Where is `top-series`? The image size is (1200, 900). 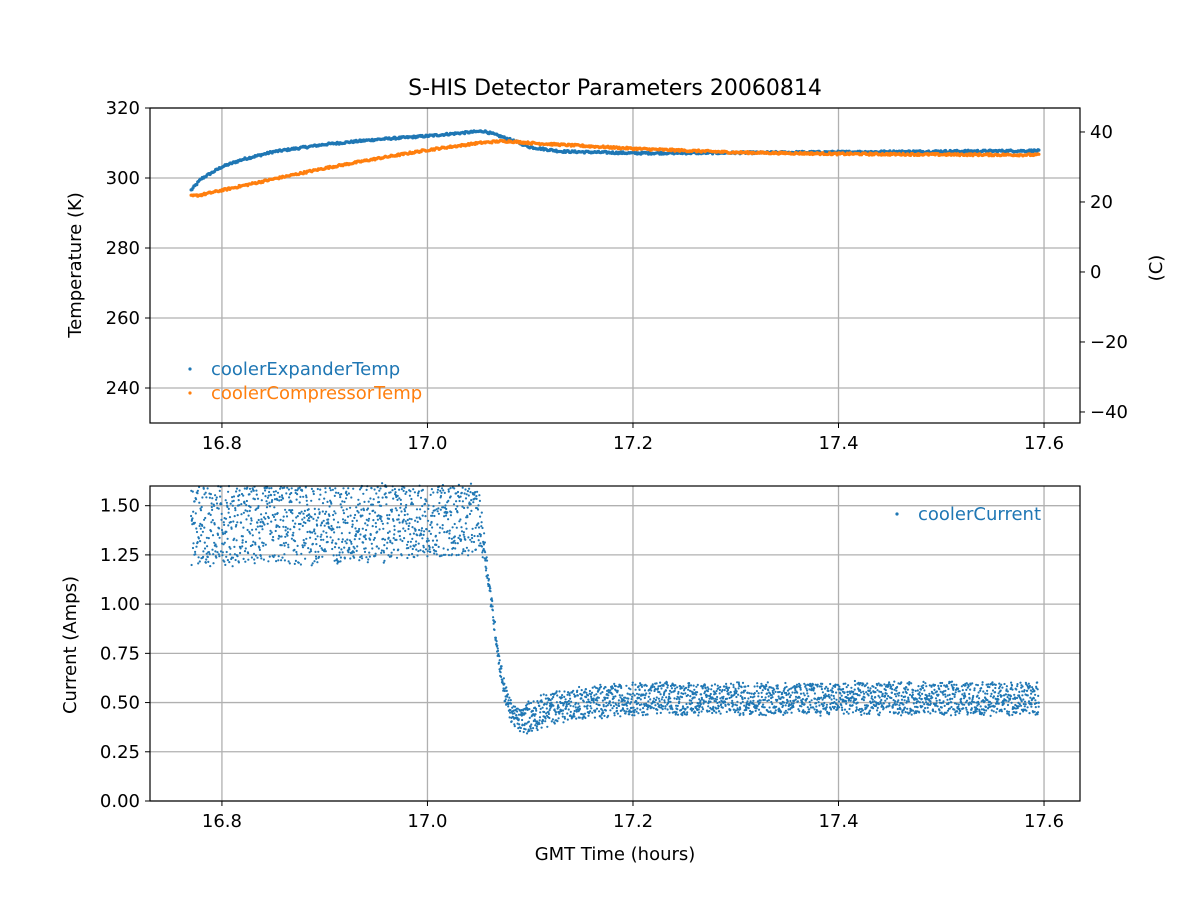 top-series is located at coordinates (615, 163).